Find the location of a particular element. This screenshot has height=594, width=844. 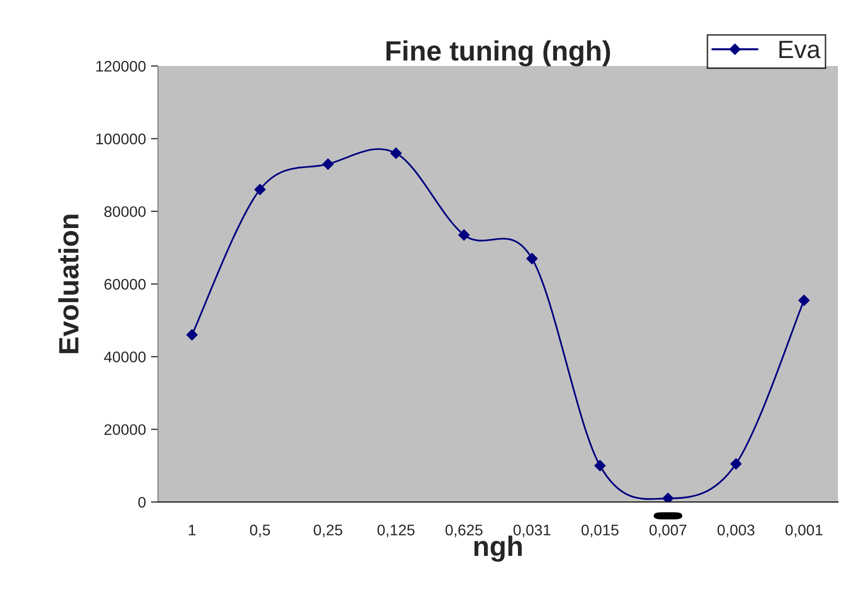

y-tick-label: 80000 is located at coordinates (125, 212).